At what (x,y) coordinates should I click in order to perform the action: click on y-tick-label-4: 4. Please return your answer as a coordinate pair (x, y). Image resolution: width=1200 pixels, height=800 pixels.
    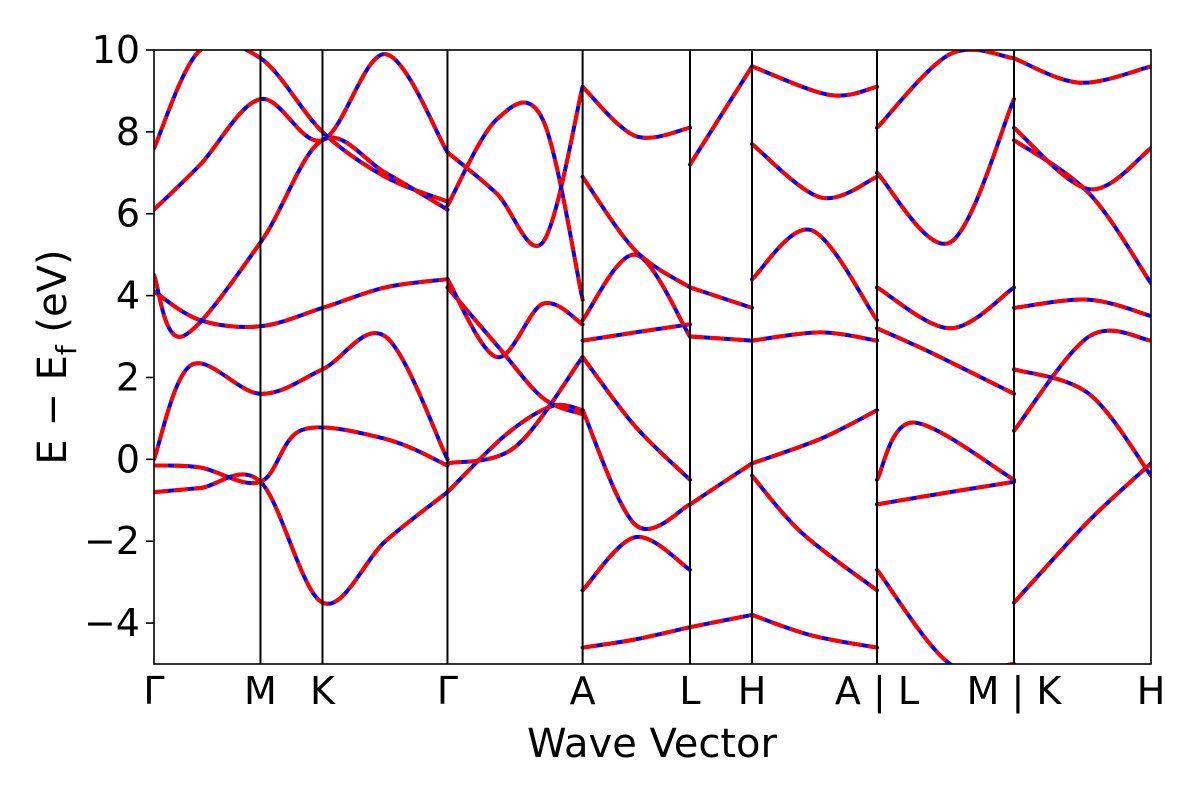
    Looking at the image, I should click on (128, 296).